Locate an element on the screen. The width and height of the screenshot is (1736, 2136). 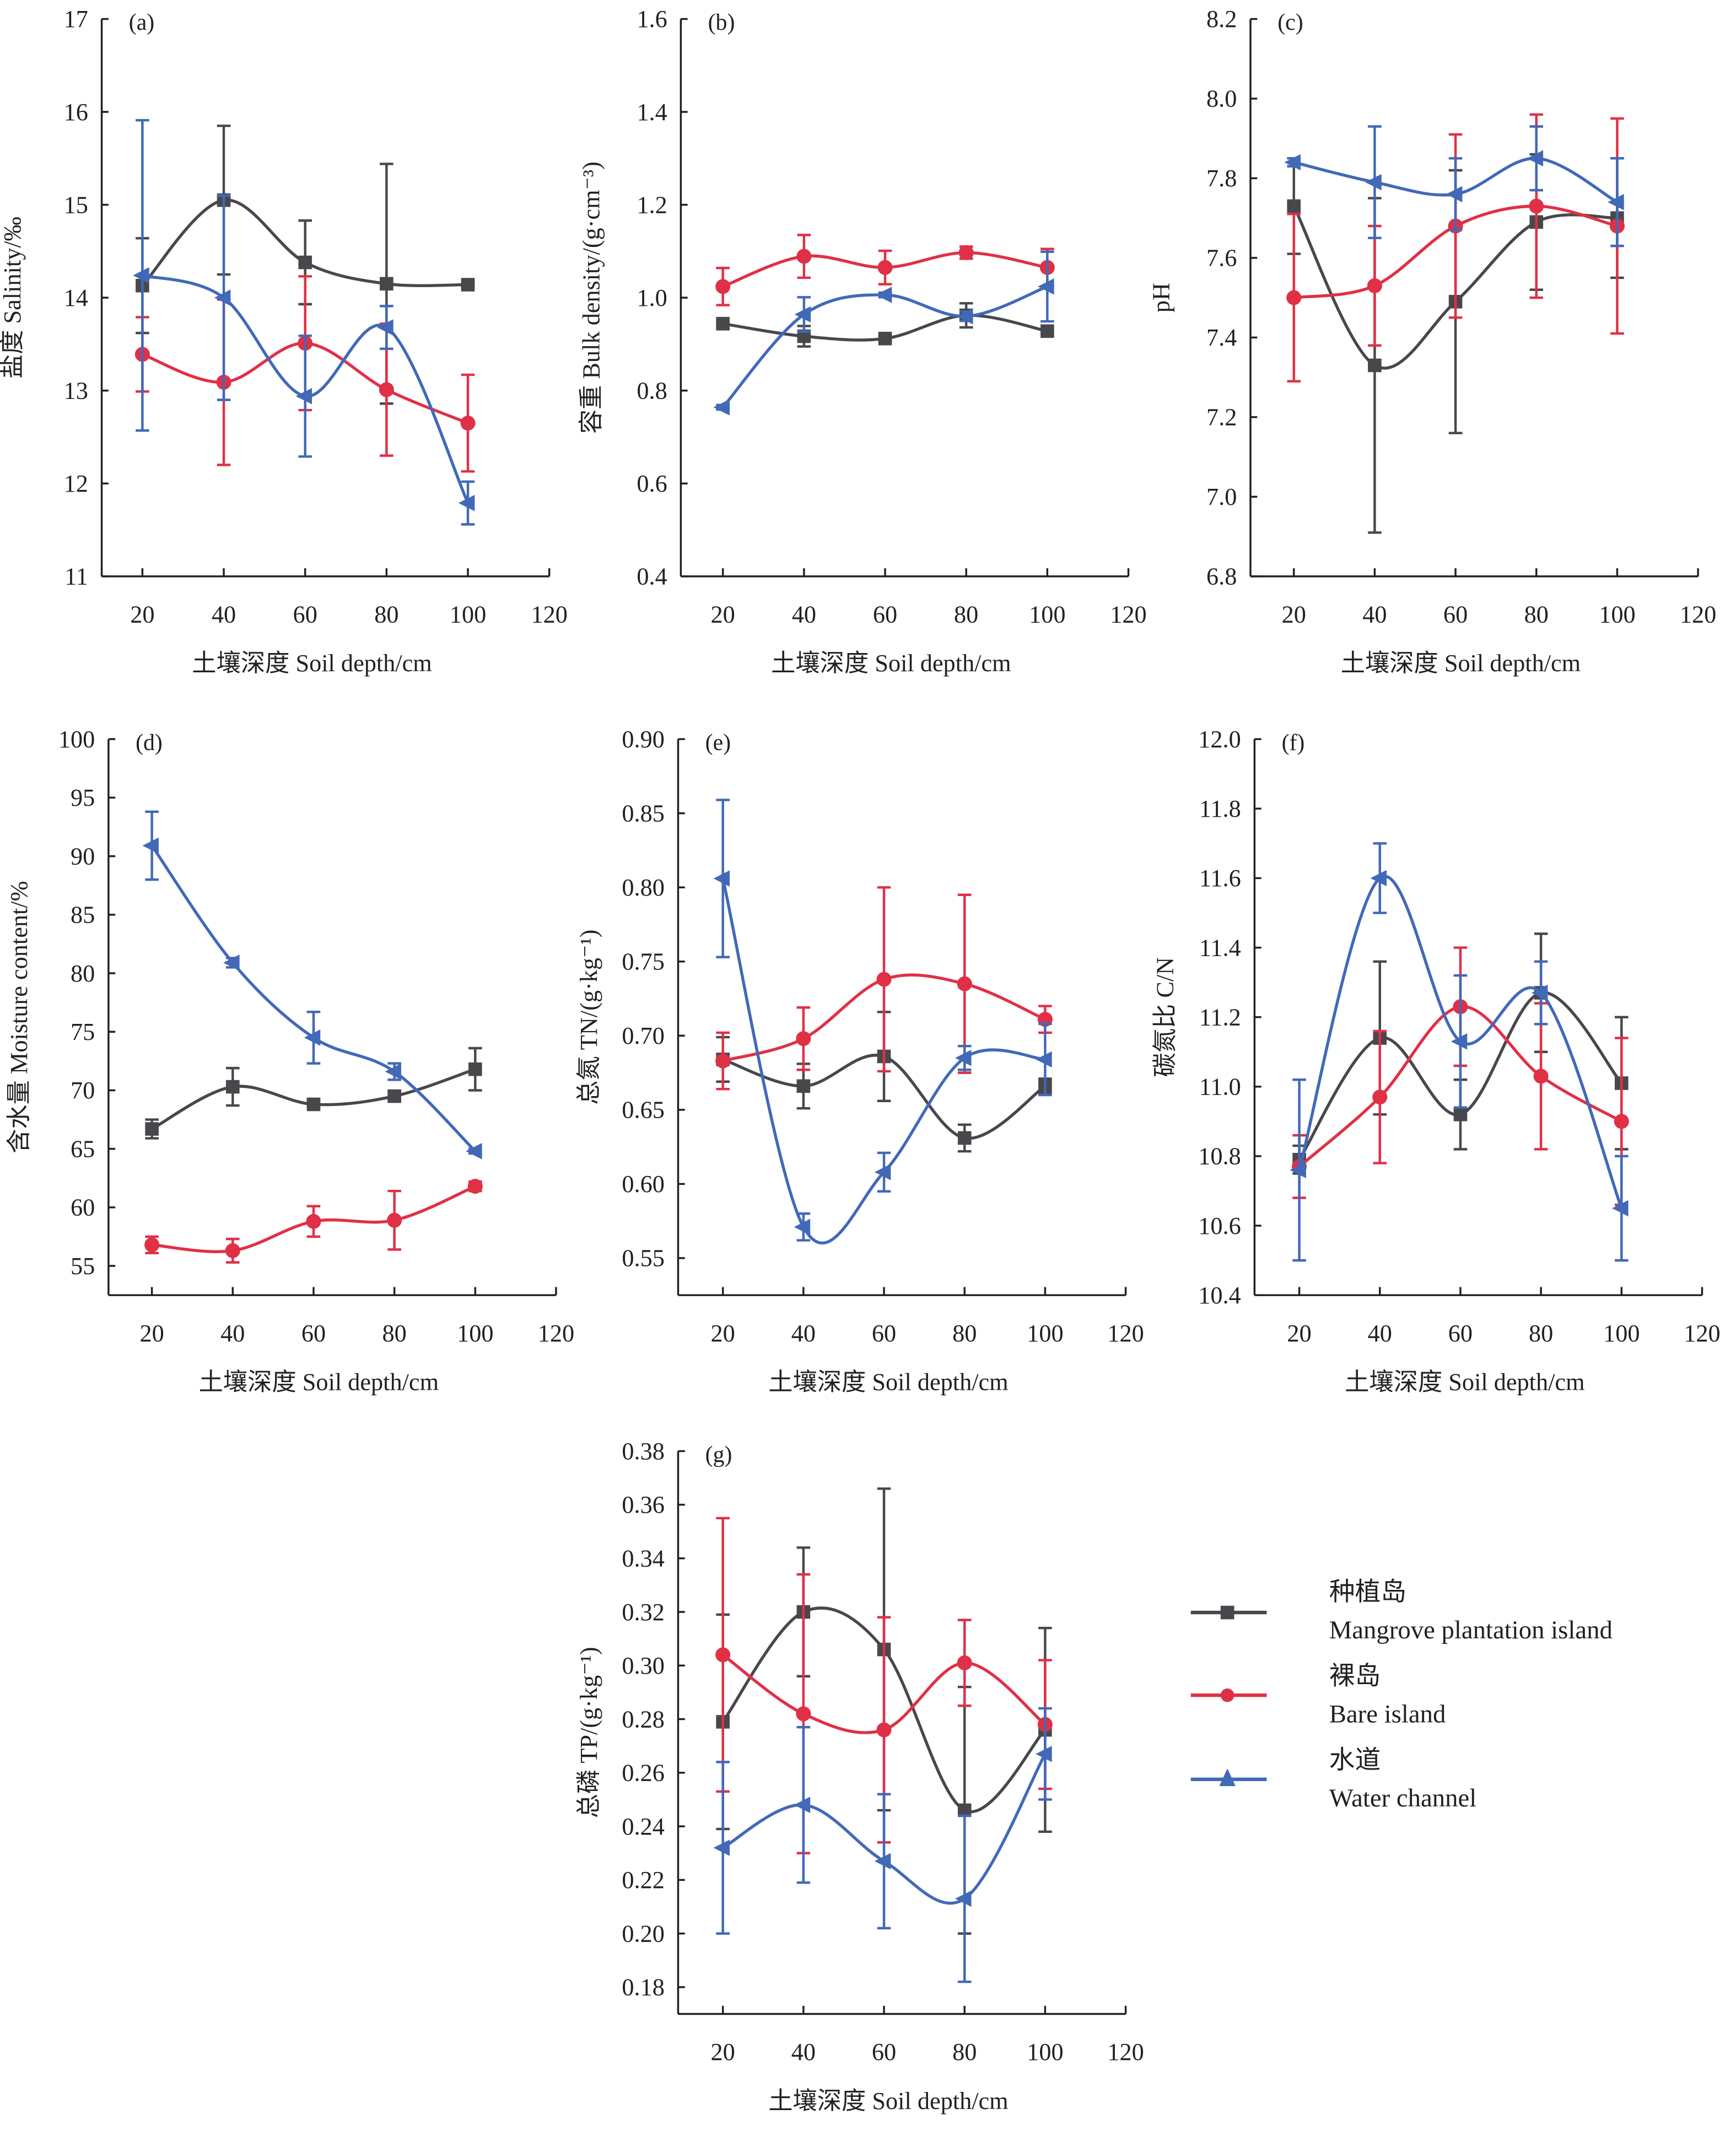
y-tick-label: 12 is located at coordinates (76, 483).